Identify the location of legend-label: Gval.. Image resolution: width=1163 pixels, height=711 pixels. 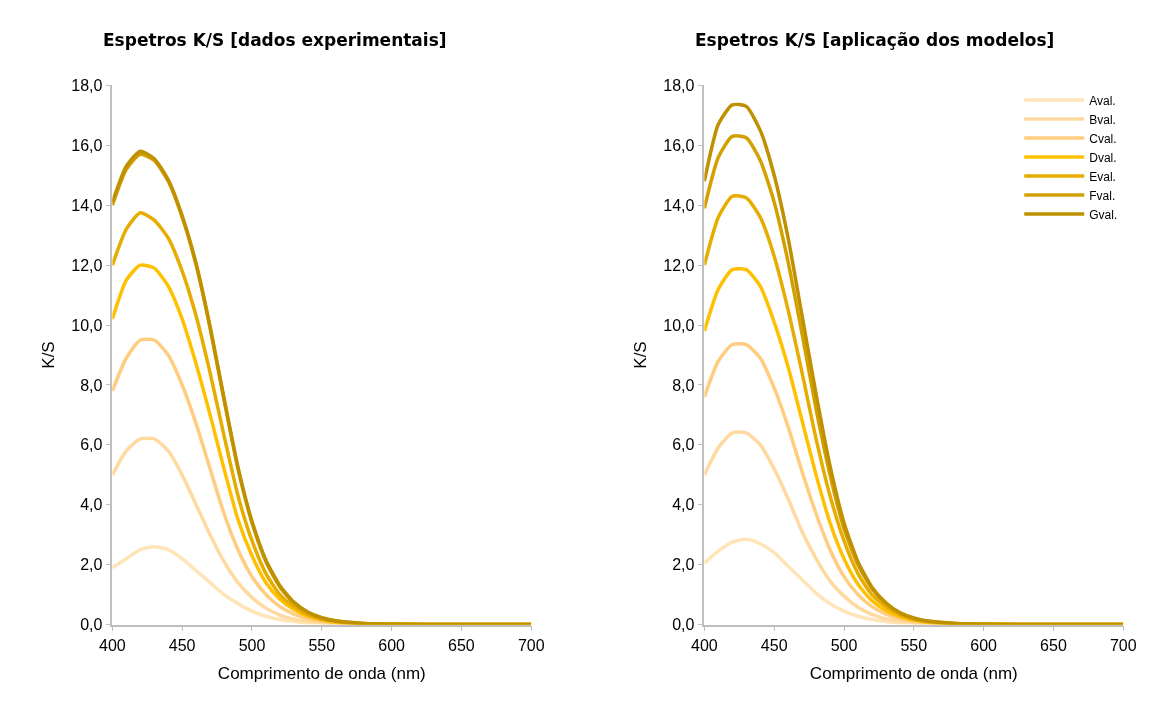
(1103, 214).